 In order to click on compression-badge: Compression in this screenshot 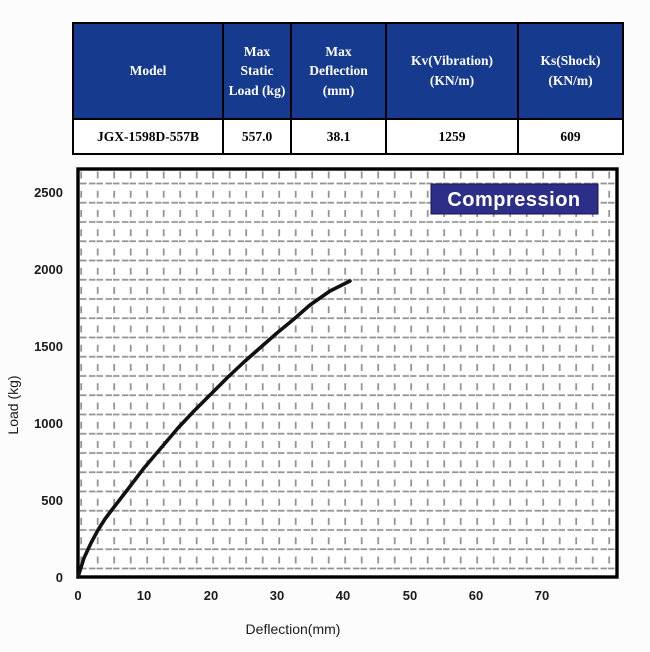, I will do `click(514, 199)`.